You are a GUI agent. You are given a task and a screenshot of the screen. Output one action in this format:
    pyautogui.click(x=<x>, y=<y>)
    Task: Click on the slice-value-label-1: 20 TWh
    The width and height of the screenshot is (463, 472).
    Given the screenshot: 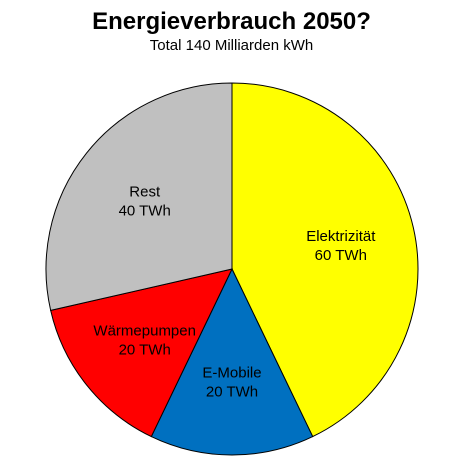 What is the action you would take?
    pyautogui.click(x=232, y=392)
    